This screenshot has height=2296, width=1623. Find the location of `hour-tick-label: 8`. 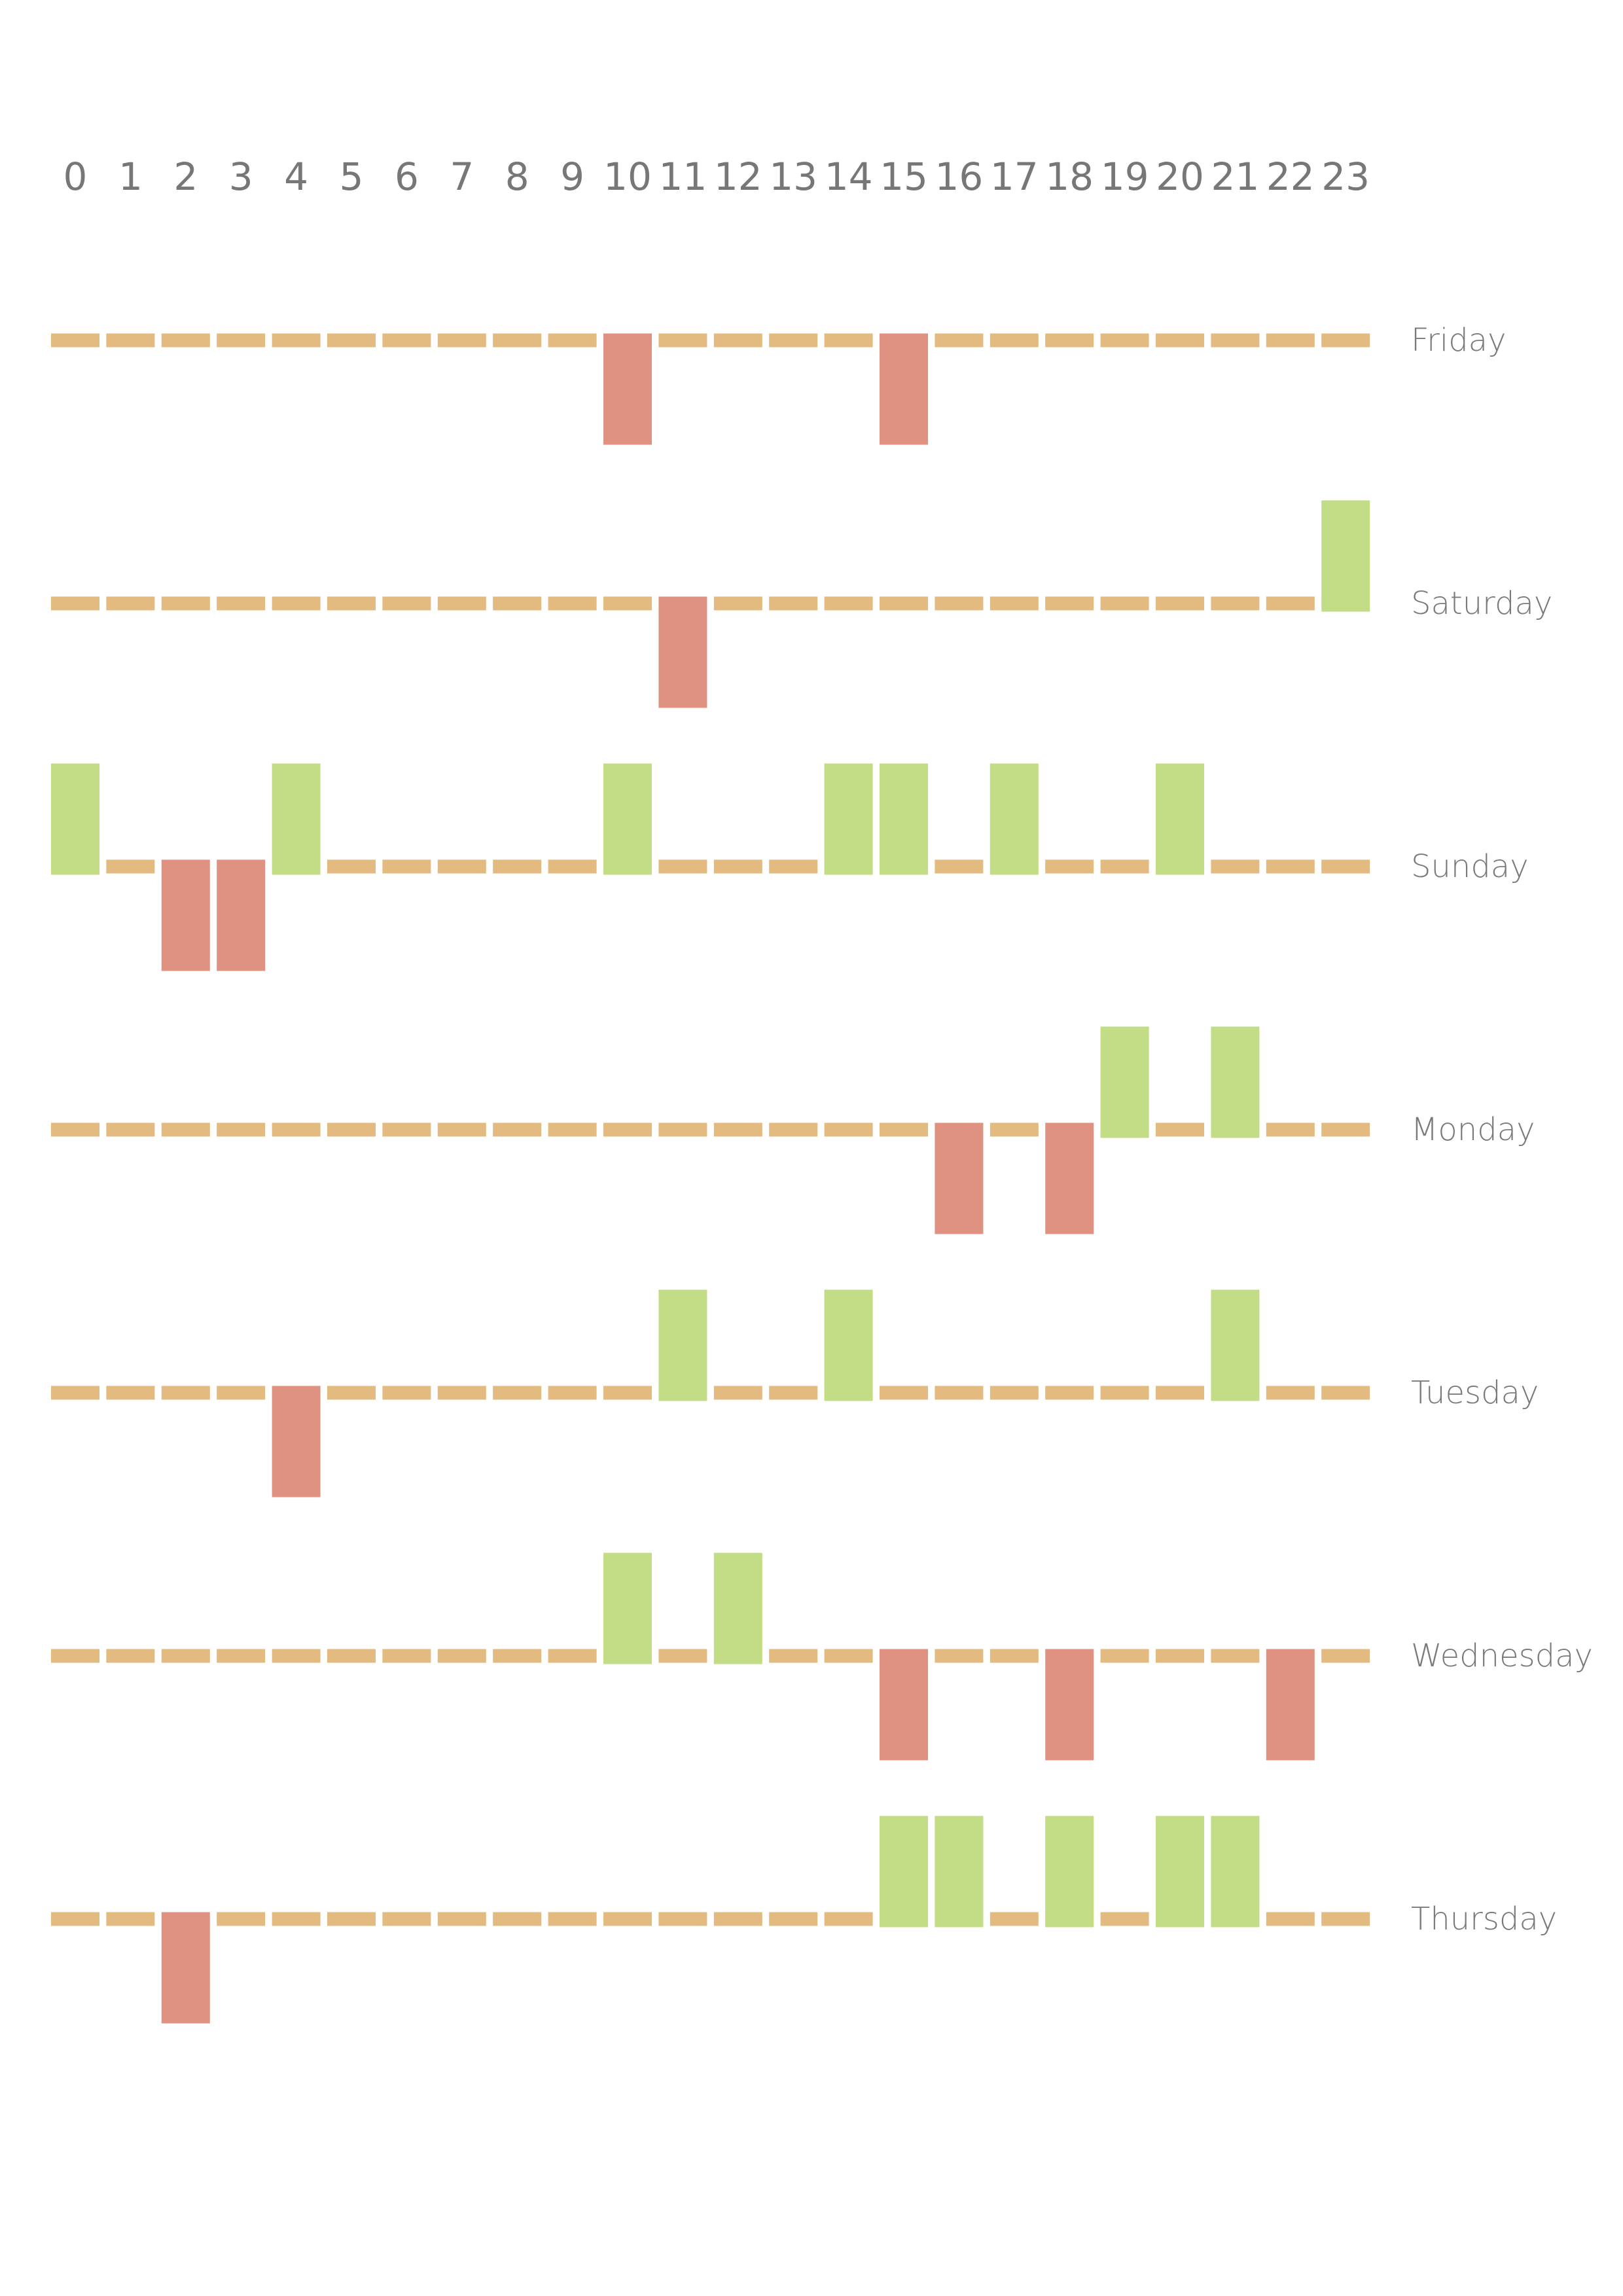

hour-tick-label: 8 is located at coordinates (517, 176).